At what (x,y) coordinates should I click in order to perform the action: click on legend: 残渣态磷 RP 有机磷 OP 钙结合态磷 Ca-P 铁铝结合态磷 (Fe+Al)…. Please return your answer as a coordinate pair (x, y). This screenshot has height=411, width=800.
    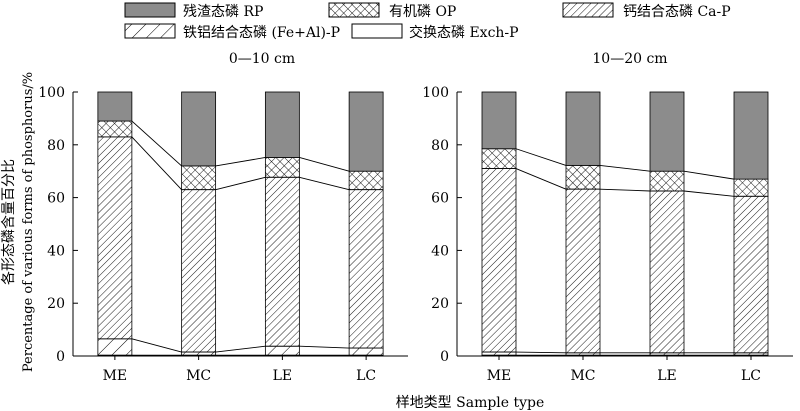
    Looking at the image, I should click on (427, 21).